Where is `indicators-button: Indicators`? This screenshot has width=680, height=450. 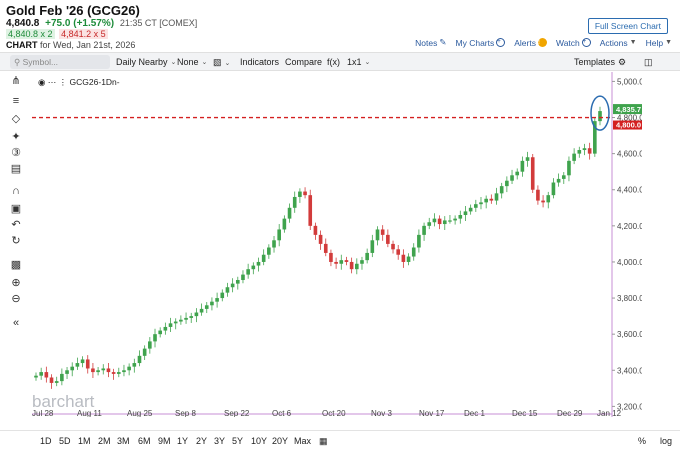 indicators-button: Indicators is located at coordinates (260, 62).